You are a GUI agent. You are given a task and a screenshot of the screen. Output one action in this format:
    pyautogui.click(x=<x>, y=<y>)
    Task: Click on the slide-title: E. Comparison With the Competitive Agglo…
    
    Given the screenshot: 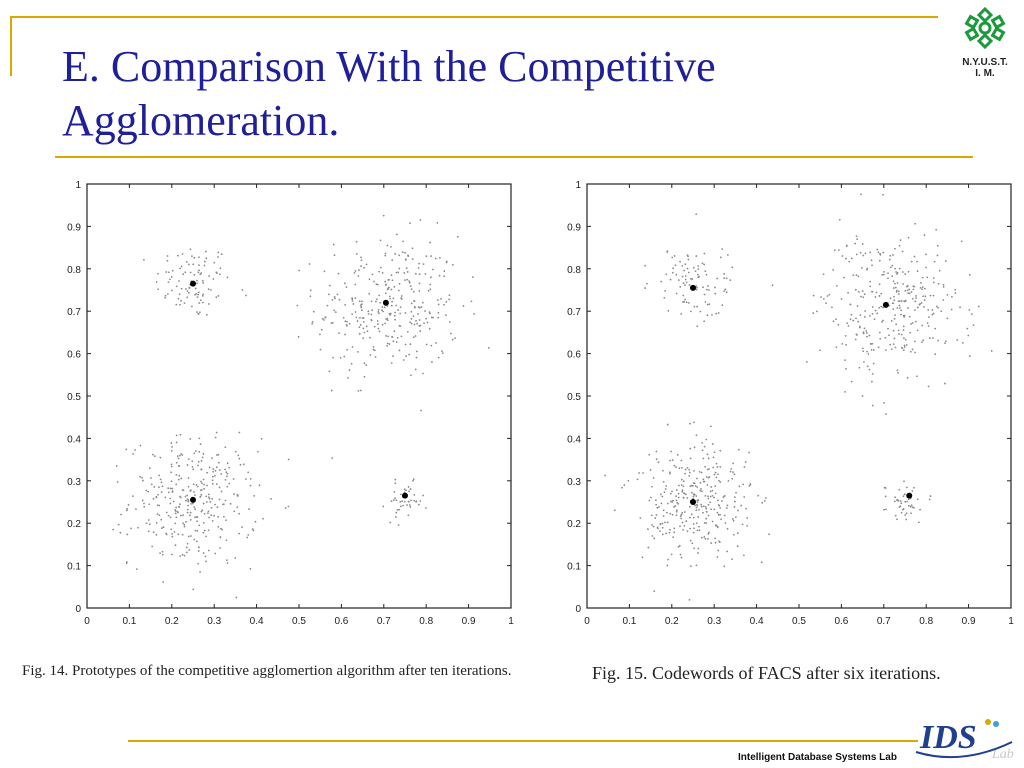 What is the action you would take?
    pyautogui.click(x=389, y=93)
    